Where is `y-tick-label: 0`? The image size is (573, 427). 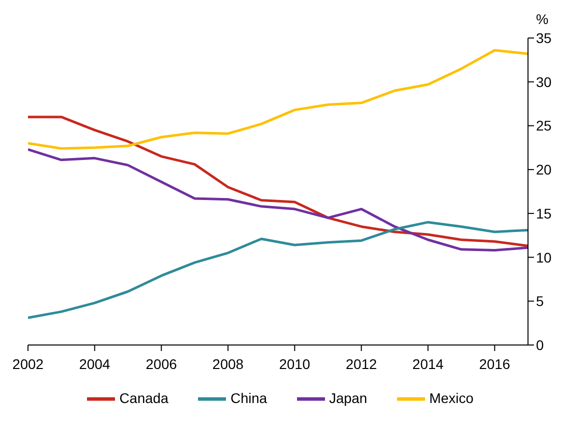
y-tick-label: 0 is located at coordinates (540, 344).